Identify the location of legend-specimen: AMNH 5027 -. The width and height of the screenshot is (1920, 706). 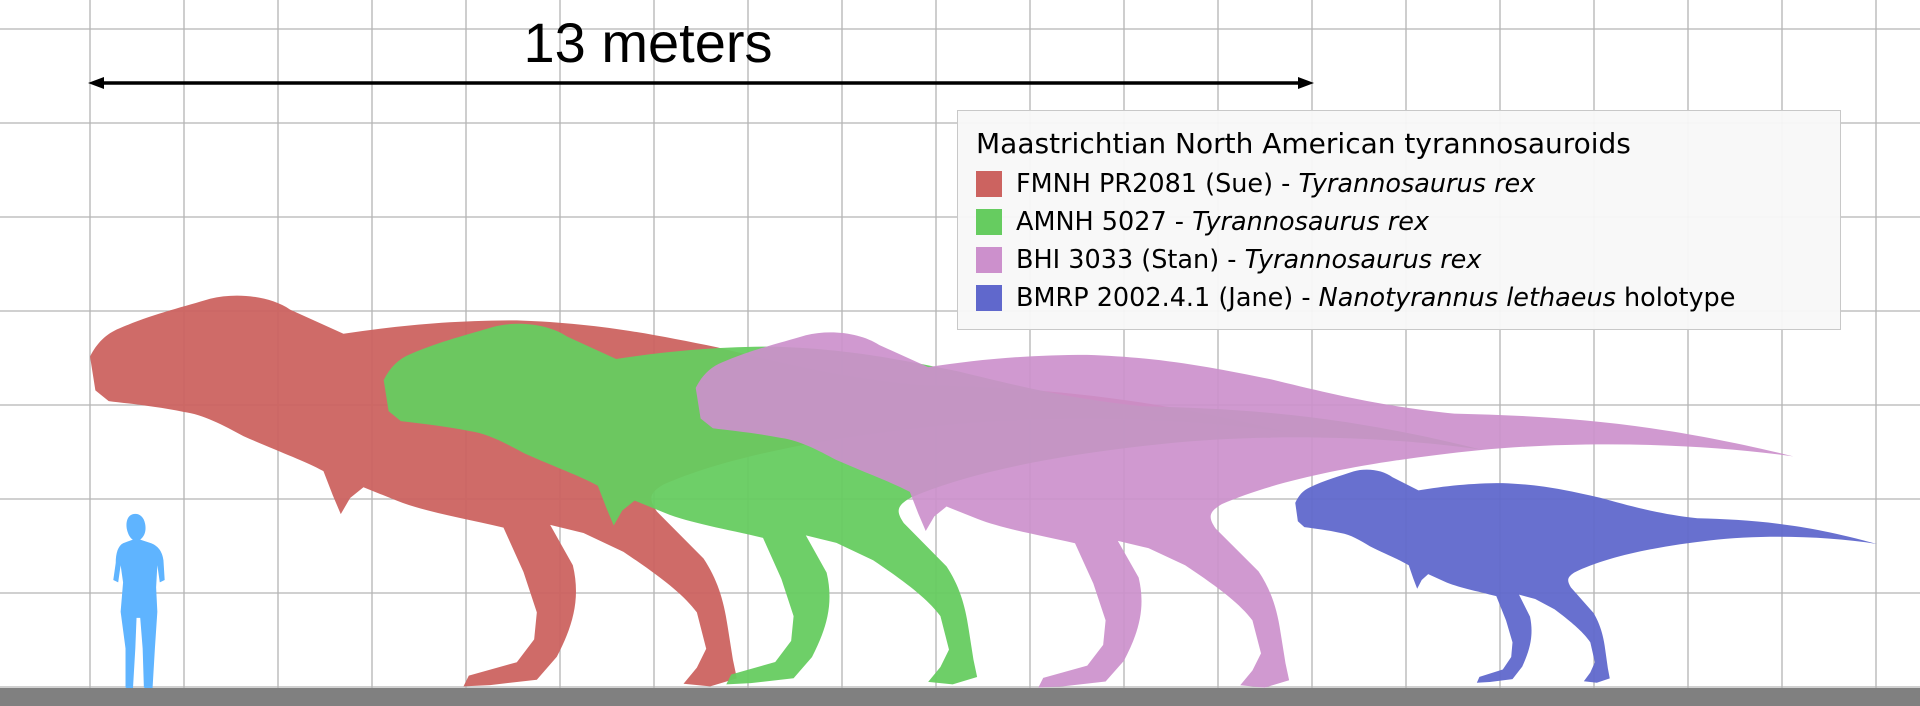
(1104, 222).